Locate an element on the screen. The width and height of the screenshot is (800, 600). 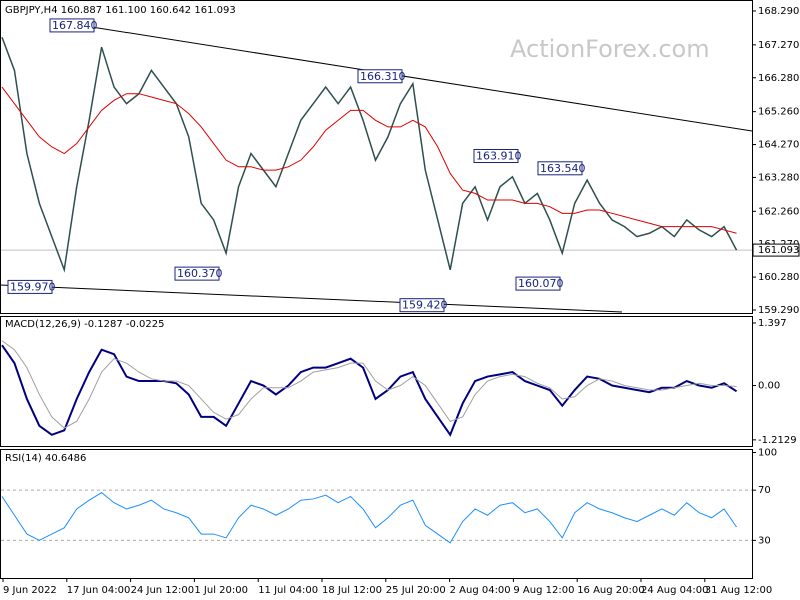
y-tick-label: 160.280 is located at coordinates (778, 277).